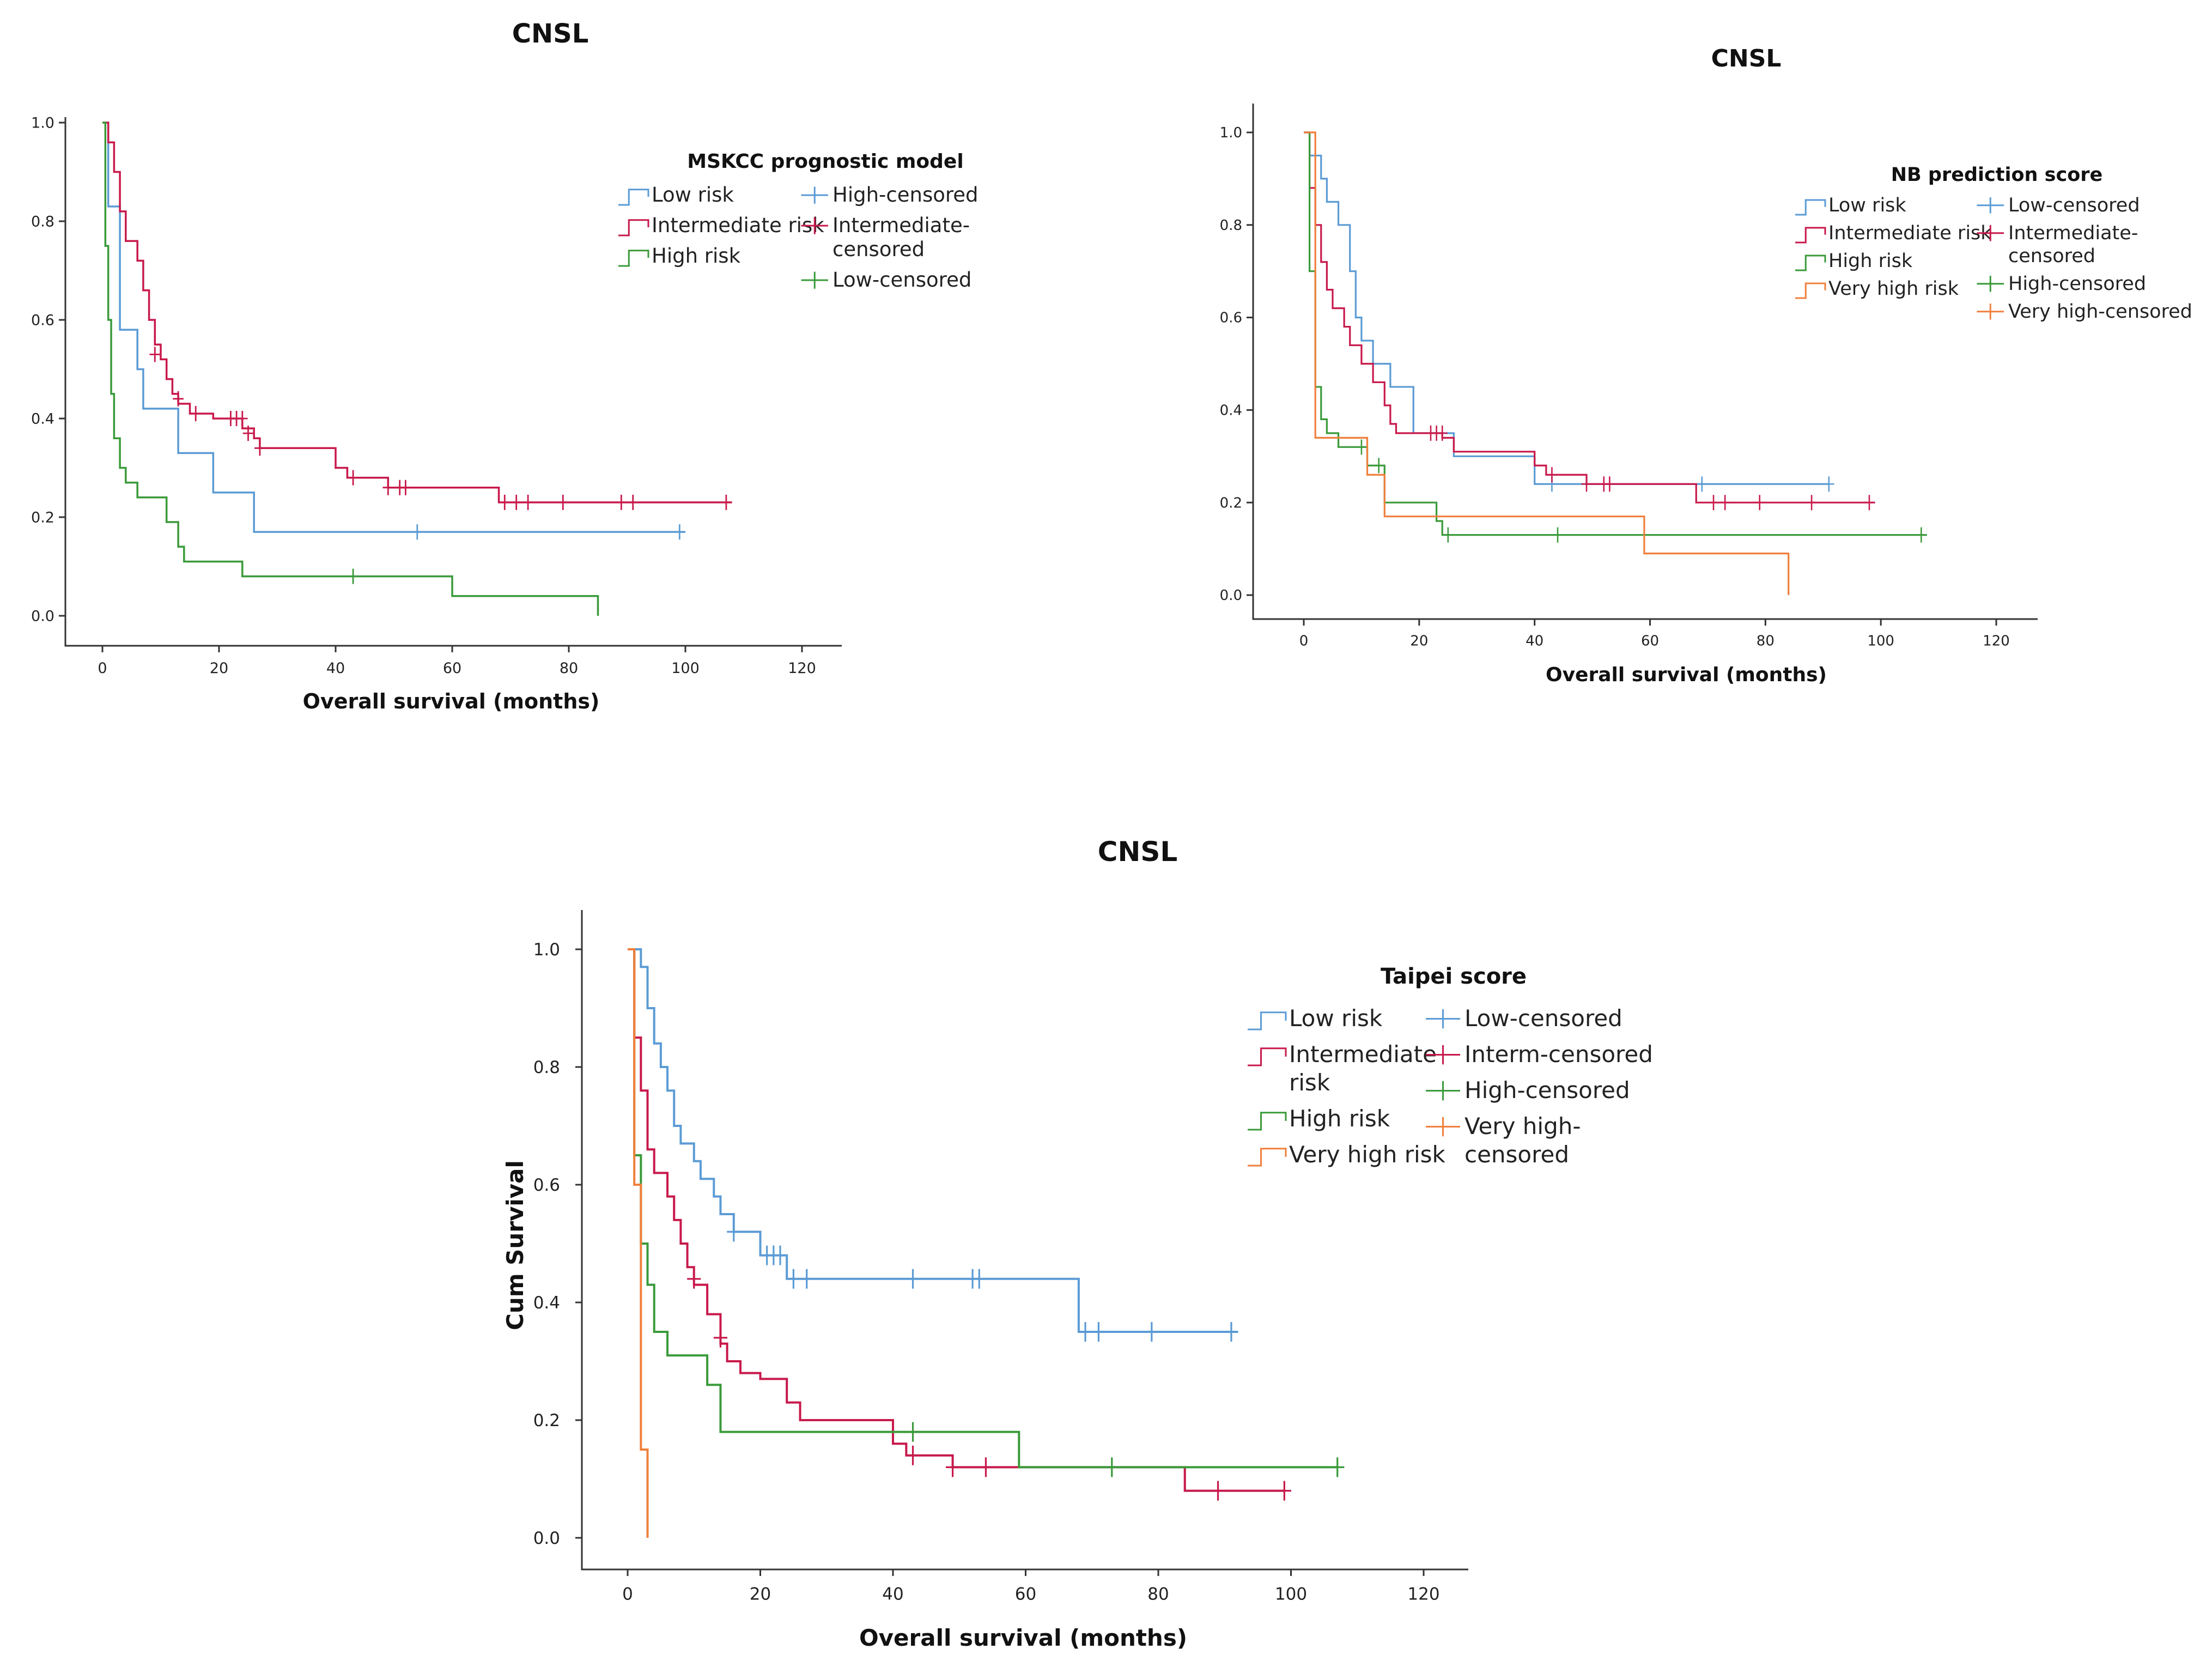  What do you see at coordinates (1870, 261) in the screenshot?
I see `legend-label: High risk` at bounding box center [1870, 261].